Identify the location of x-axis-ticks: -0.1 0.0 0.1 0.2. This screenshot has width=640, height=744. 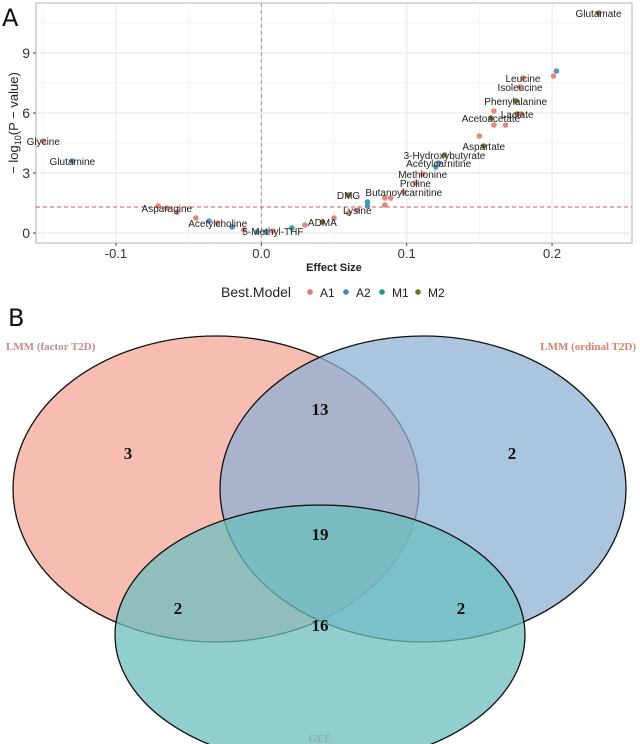
(333, 252).